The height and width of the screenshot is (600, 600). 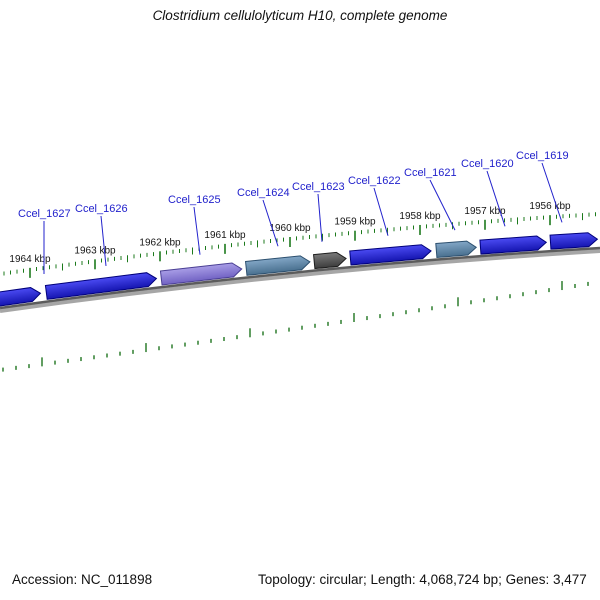 What do you see at coordinates (420, 216) in the screenshot?
I see `ruler-label: 1958 kbp` at bounding box center [420, 216].